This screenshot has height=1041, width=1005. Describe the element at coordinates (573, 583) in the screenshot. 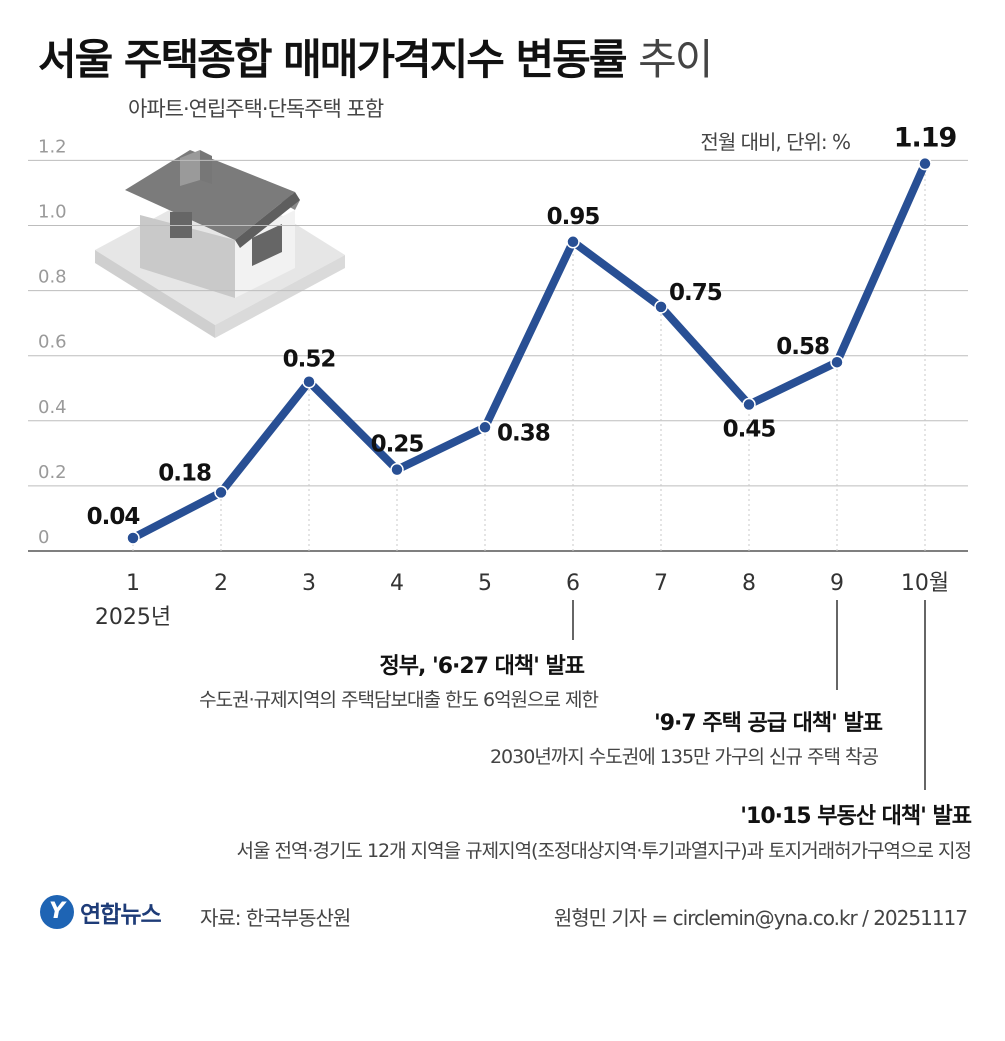

I see `x-tick-label: 6` at that location.